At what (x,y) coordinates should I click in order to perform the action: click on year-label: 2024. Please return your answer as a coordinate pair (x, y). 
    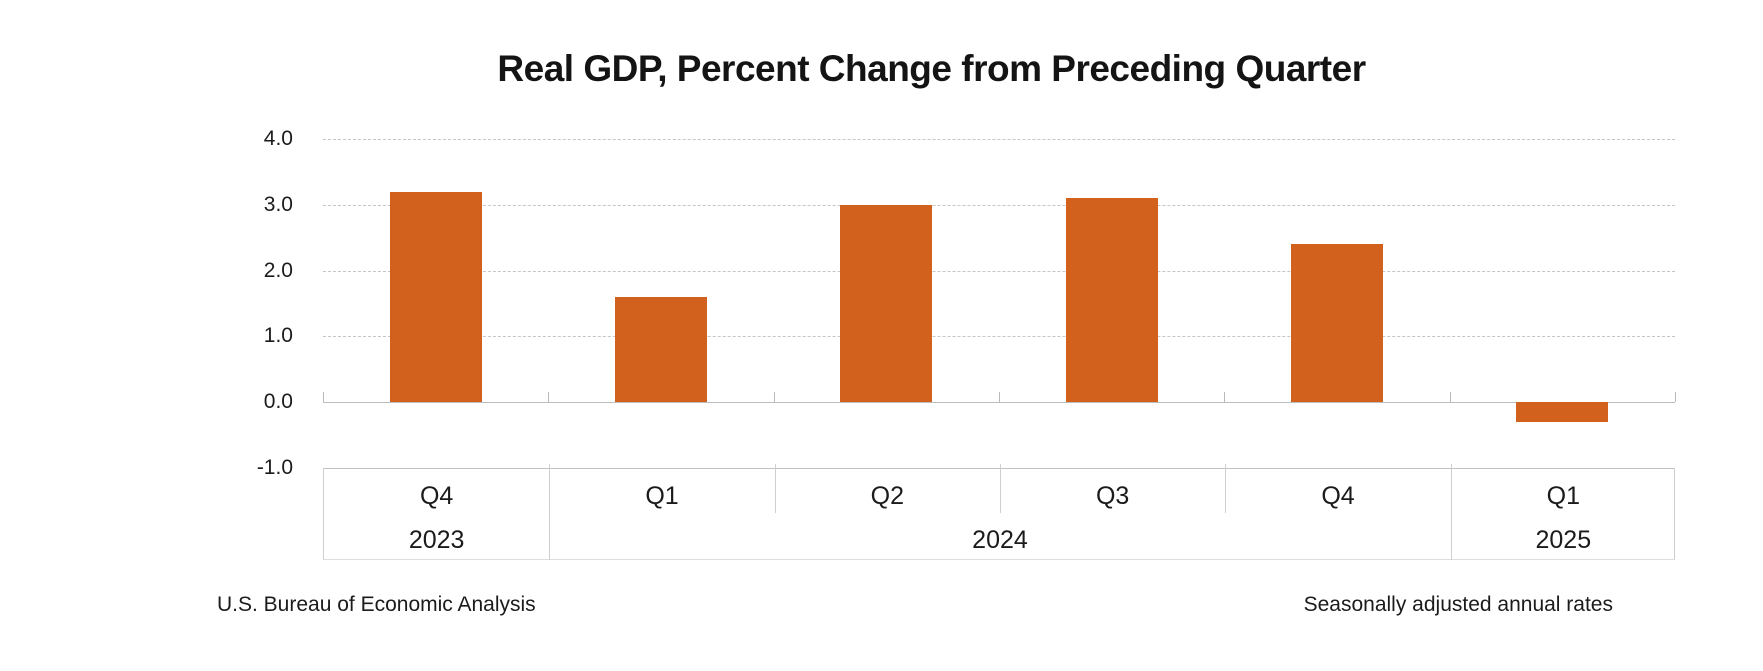
    Looking at the image, I should click on (1000, 539).